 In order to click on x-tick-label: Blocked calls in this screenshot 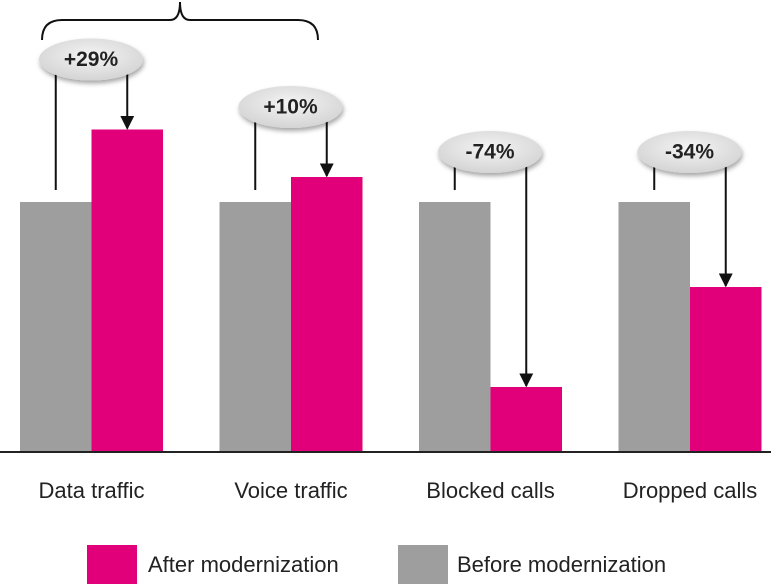, I will do `click(490, 490)`.